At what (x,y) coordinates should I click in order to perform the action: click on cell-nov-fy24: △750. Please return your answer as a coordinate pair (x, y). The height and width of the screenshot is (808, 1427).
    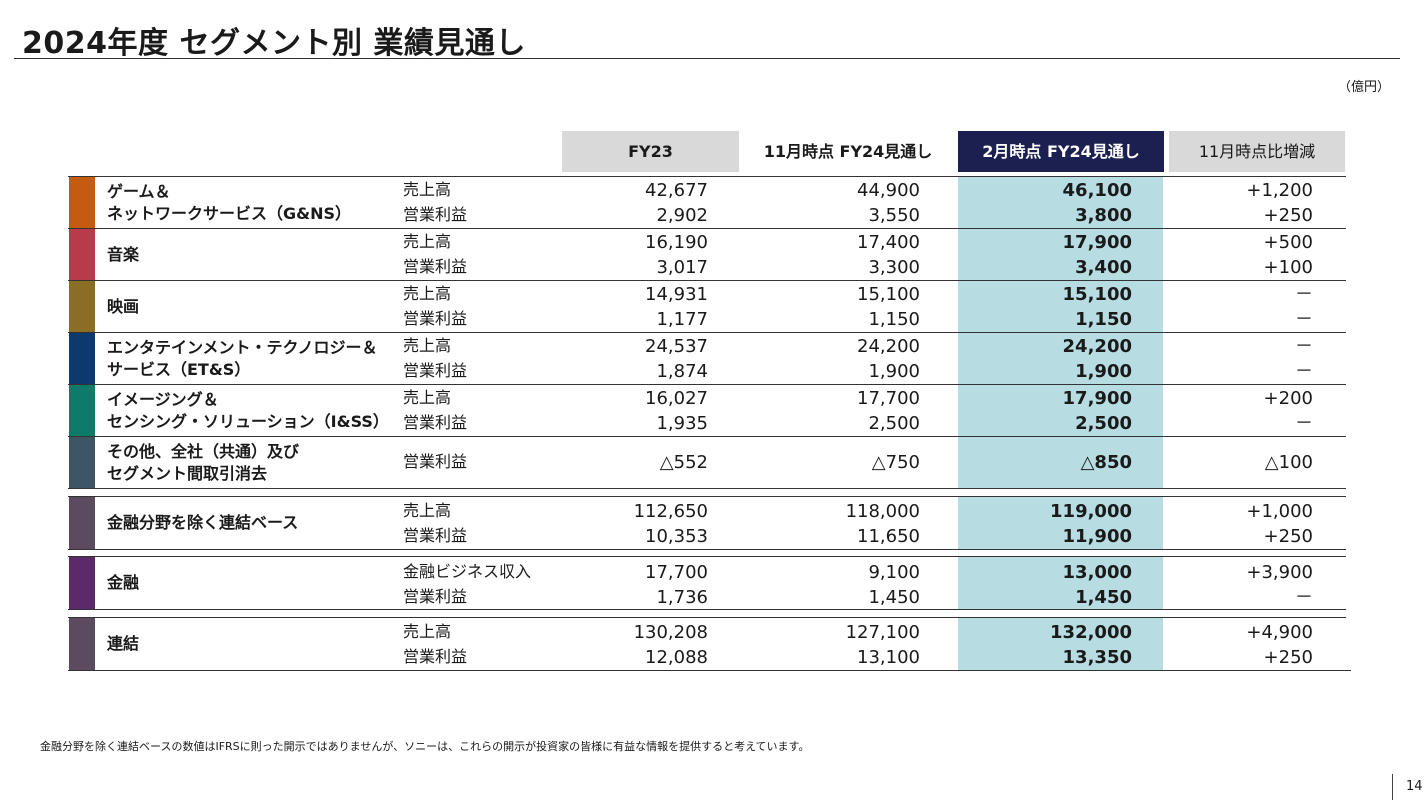
    Looking at the image, I should click on (895, 462).